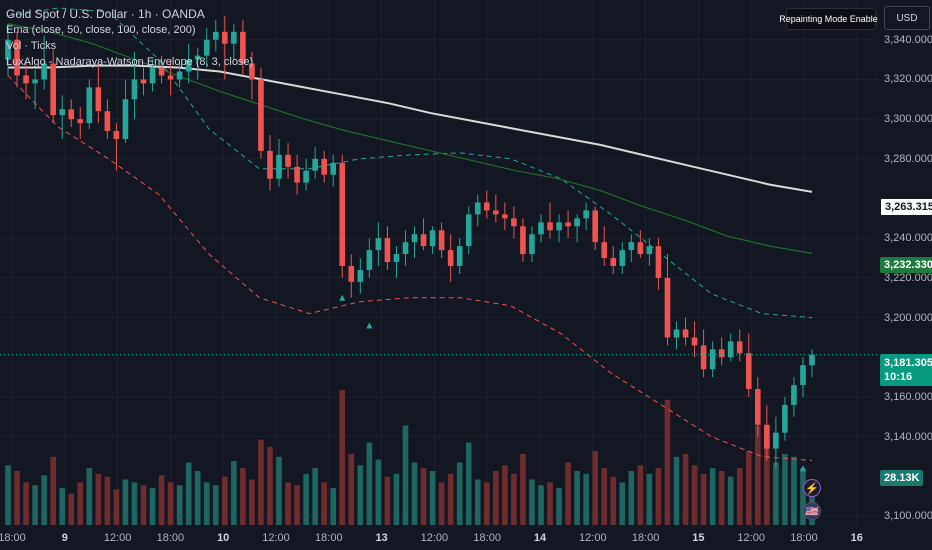  What do you see at coordinates (812, 488) in the screenshot?
I see `lightning-event-icon: ⚡` at bounding box center [812, 488].